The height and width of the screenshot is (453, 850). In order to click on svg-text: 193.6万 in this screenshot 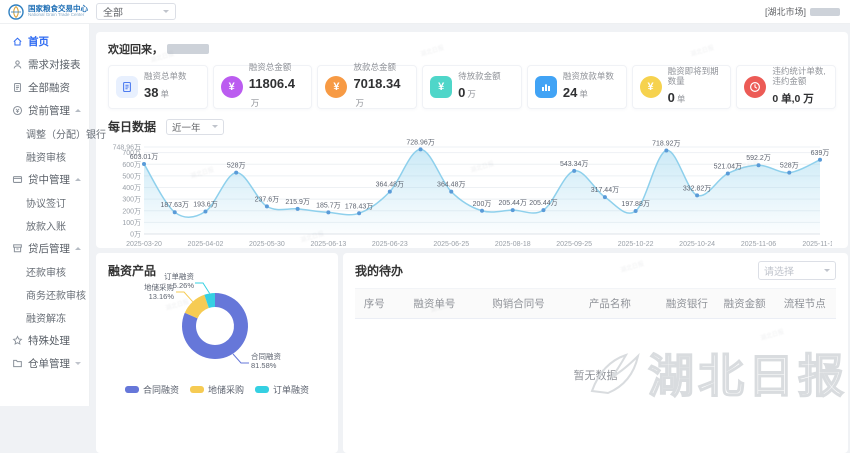, I will do `click(205, 205)`.